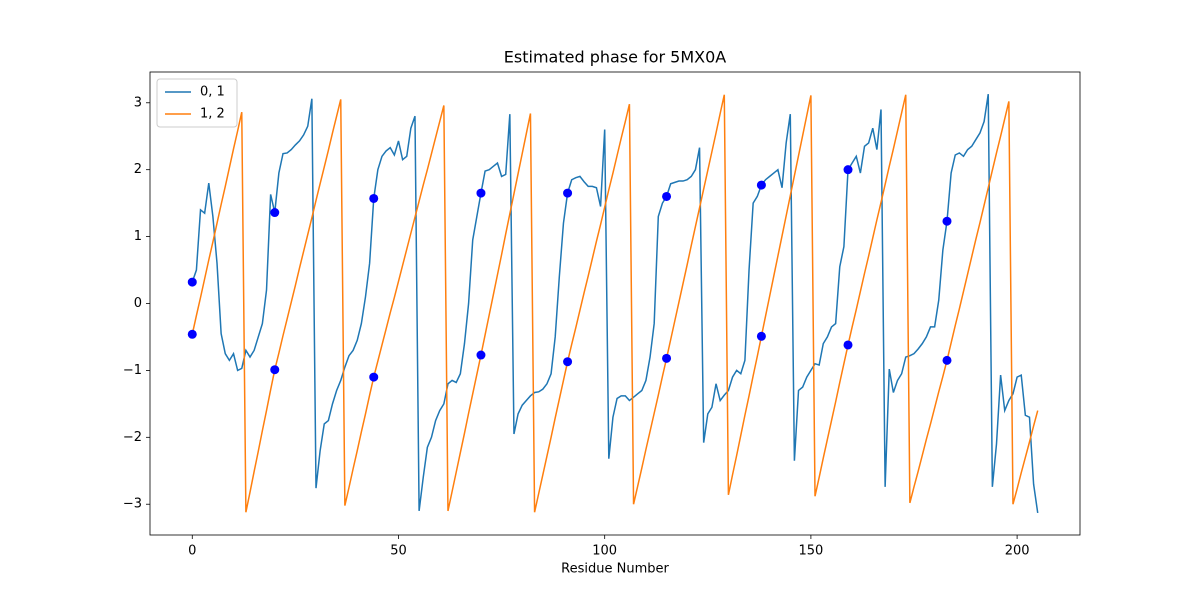 This screenshot has height=600, width=1200. What do you see at coordinates (138, 236) in the screenshot?
I see `y-tick-label: 1` at bounding box center [138, 236].